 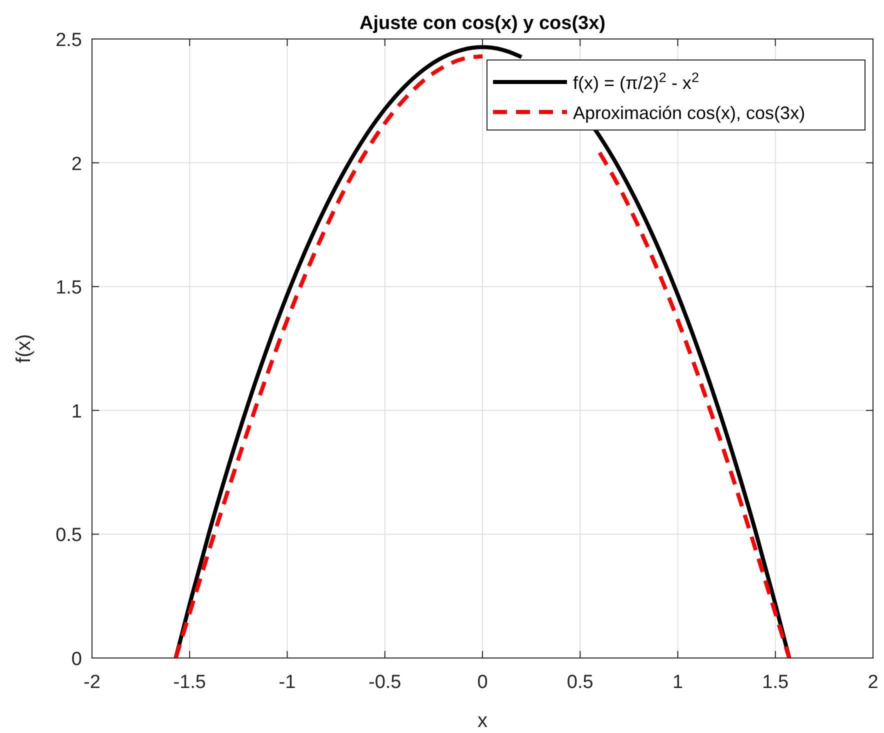 What do you see at coordinates (189, 682) in the screenshot?
I see `x-tick-label: -1.5` at bounding box center [189, 682].